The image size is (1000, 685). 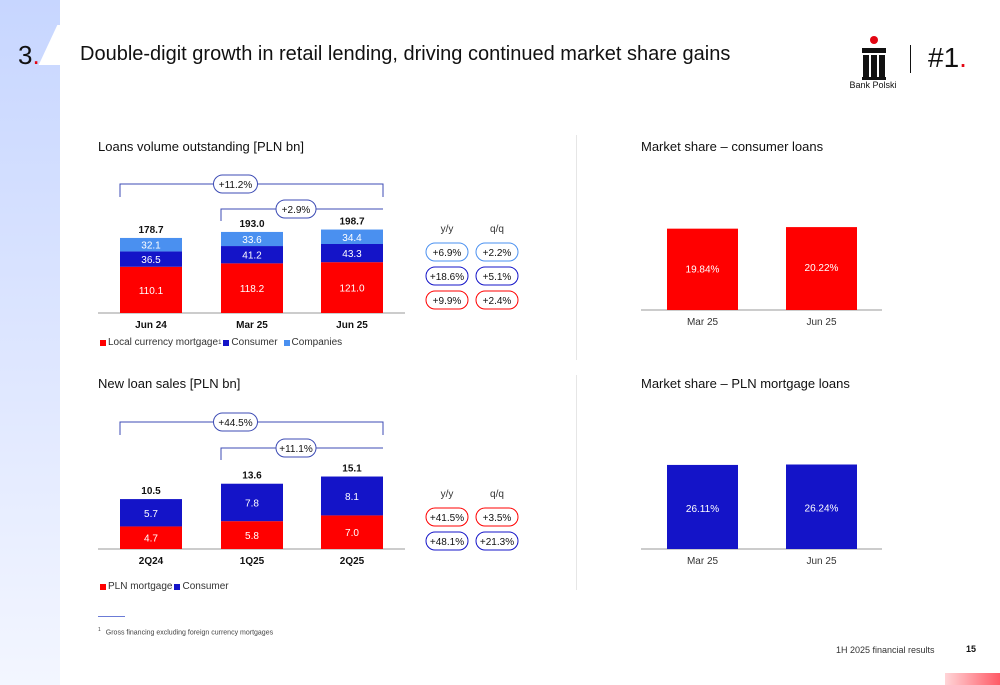 I want to click on growth-value-qq: +21.3%, so click(x=497, y=542).